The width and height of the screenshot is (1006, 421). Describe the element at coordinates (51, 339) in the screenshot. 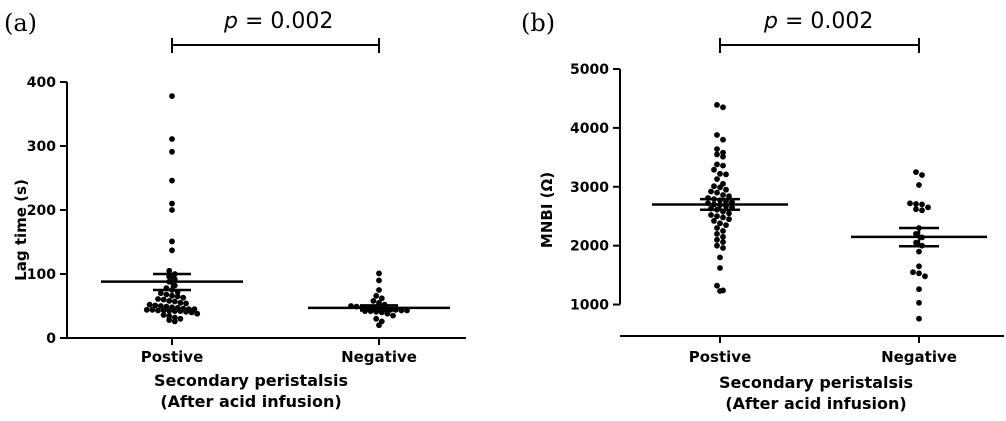

I see `panel-a-y-tick-label: 0` at that location.